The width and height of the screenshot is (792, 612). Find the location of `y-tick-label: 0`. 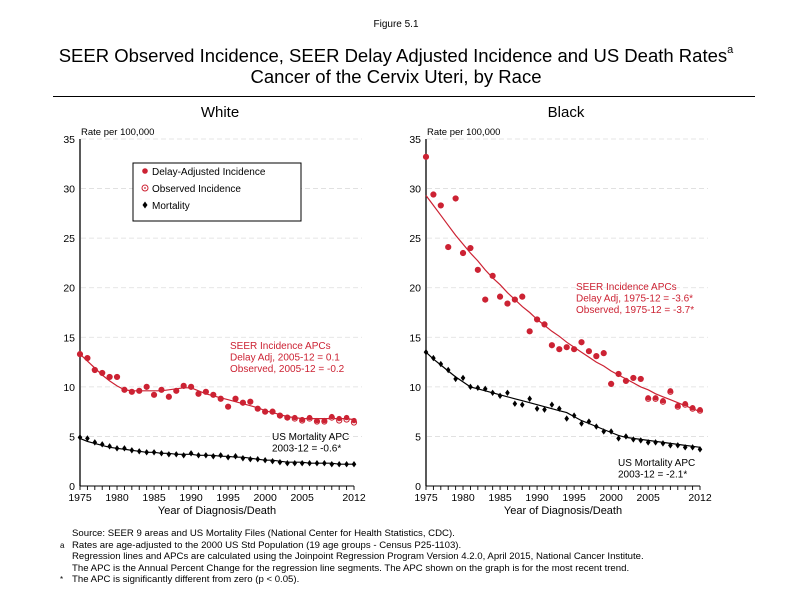

y-tick-label: 0 is located at coordinates (72, 487).